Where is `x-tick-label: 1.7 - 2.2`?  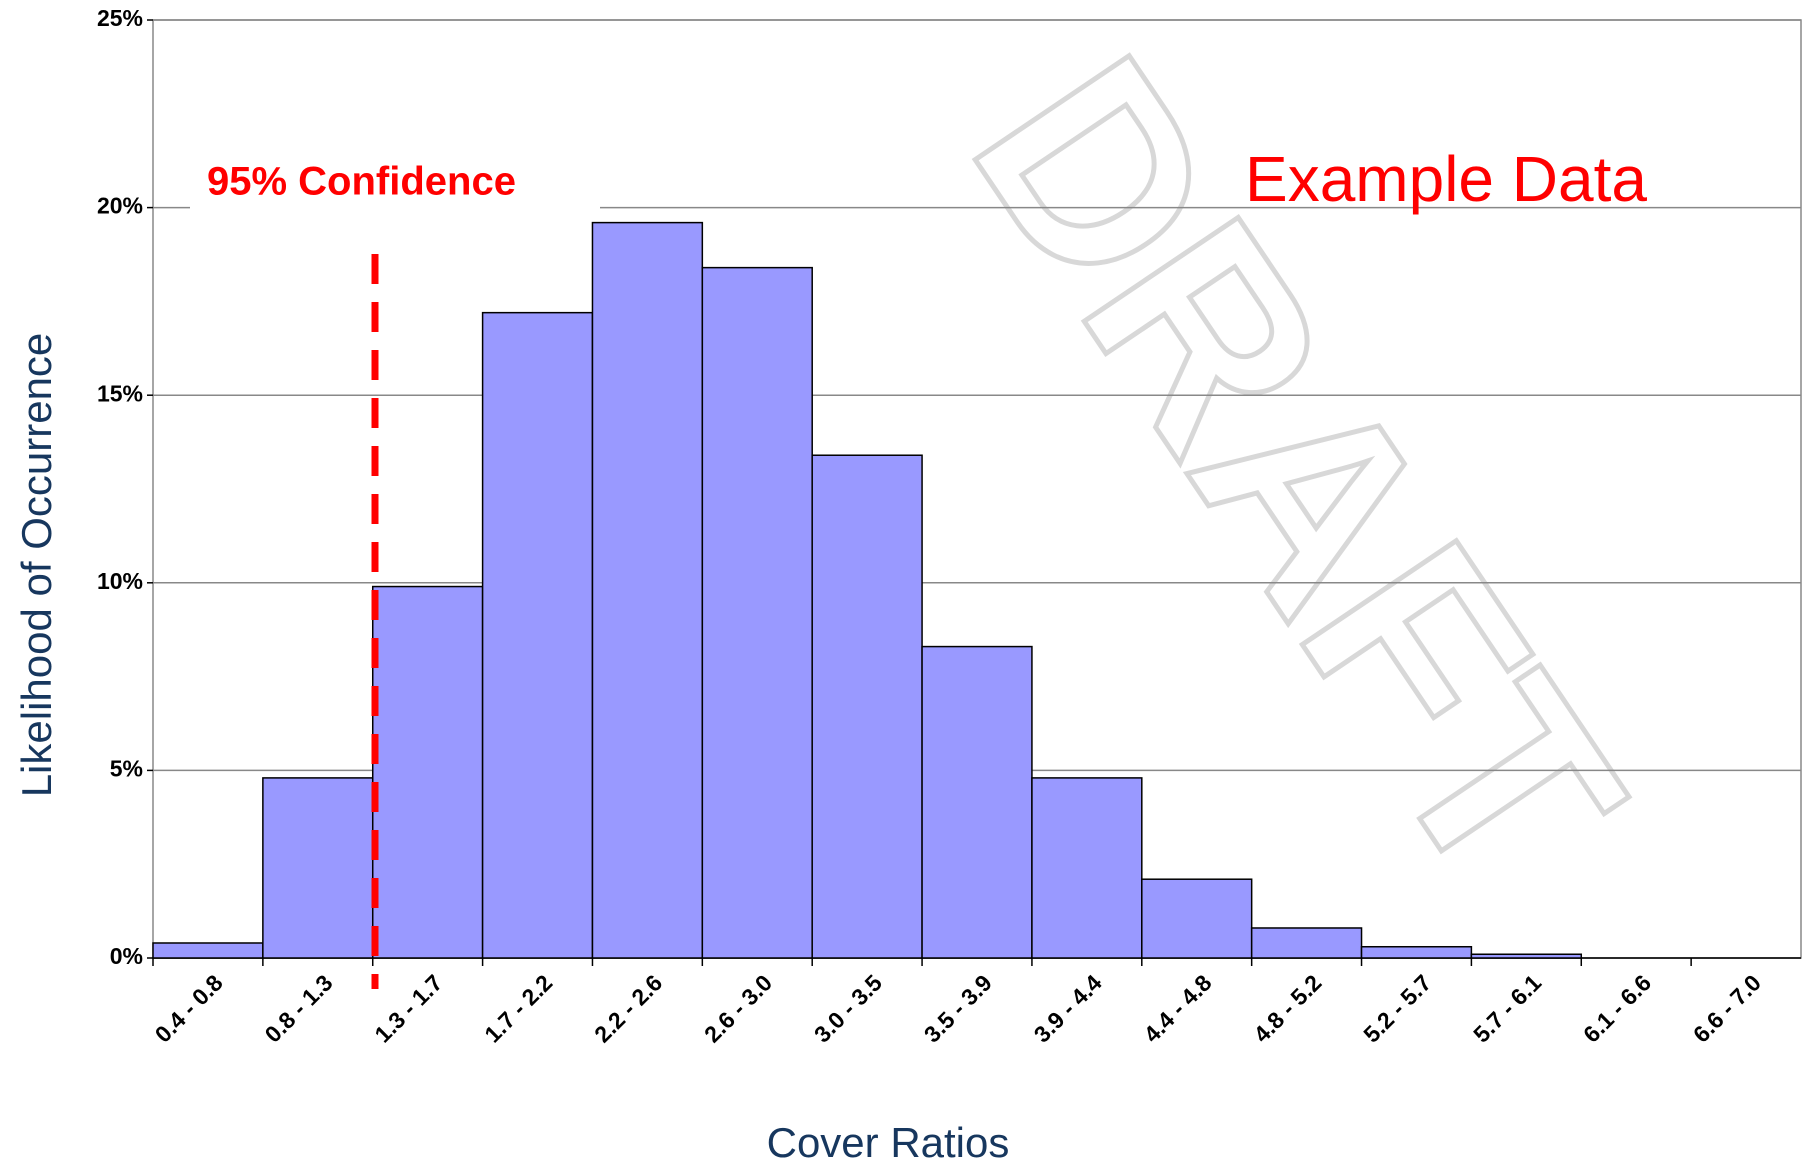
x-tick-label: 1.7 - 2.2 is located at coordinates (518, 1008).